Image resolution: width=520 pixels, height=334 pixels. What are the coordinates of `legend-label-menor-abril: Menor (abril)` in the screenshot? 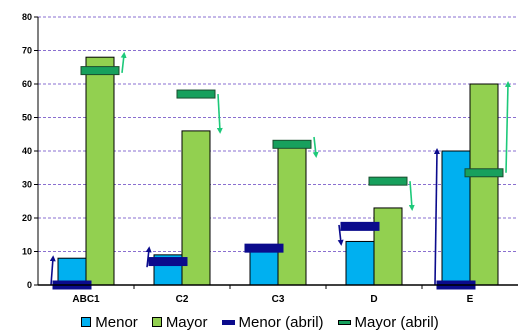 It's located at (281, 322).